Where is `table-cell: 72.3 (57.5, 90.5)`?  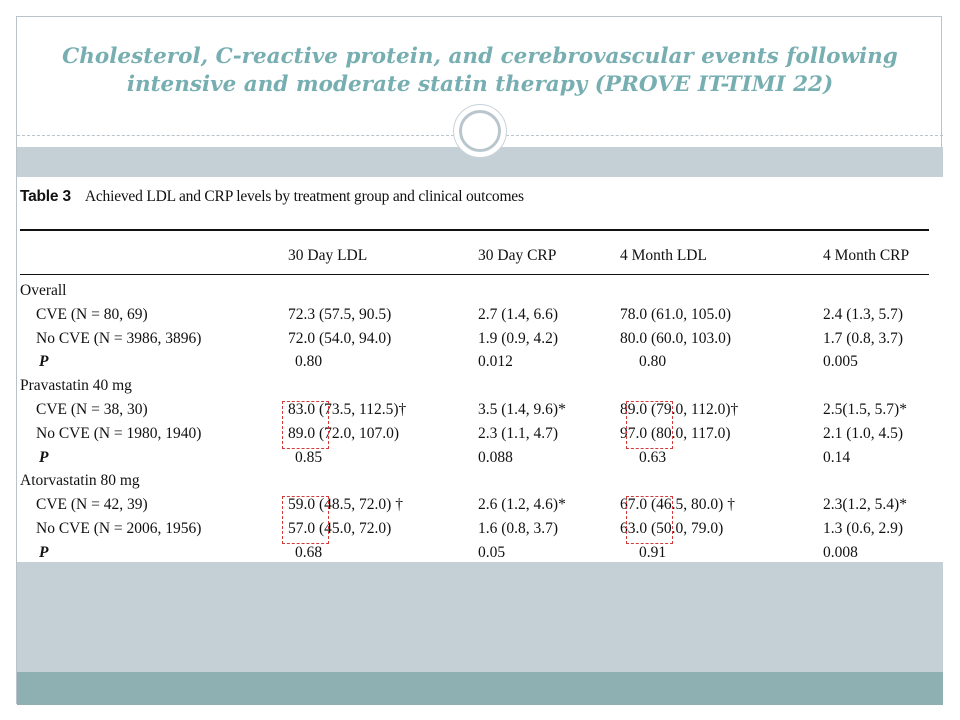
table-cell: 72.3 (57.5, 90.5) is located at coordinates (340, 314).